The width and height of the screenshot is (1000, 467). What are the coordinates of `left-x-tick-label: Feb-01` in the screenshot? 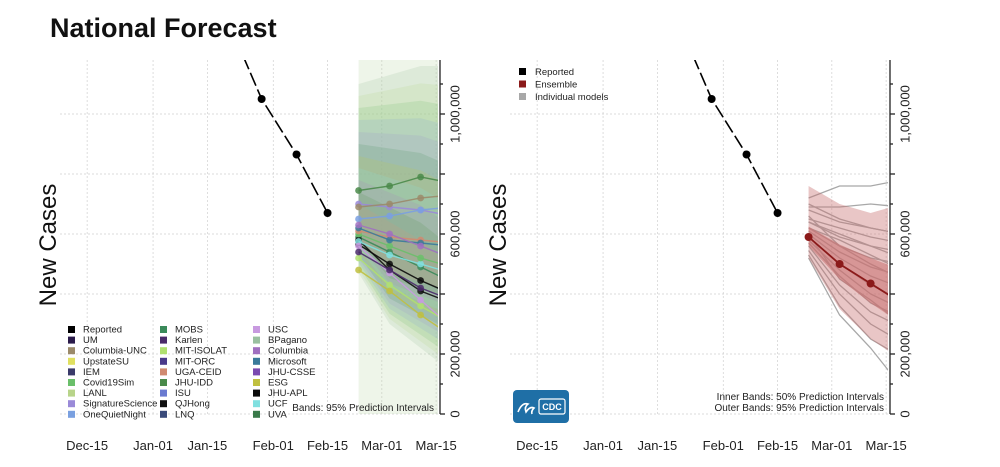 It's located at (273, 445).